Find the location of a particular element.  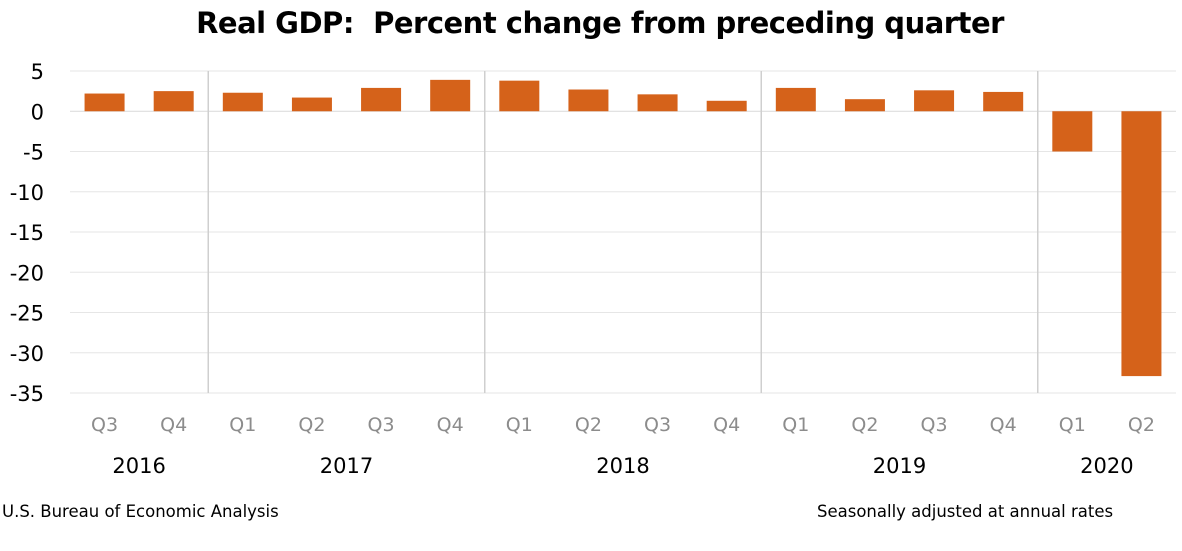

year-label: 2019 is located at coordinates (899, 466).